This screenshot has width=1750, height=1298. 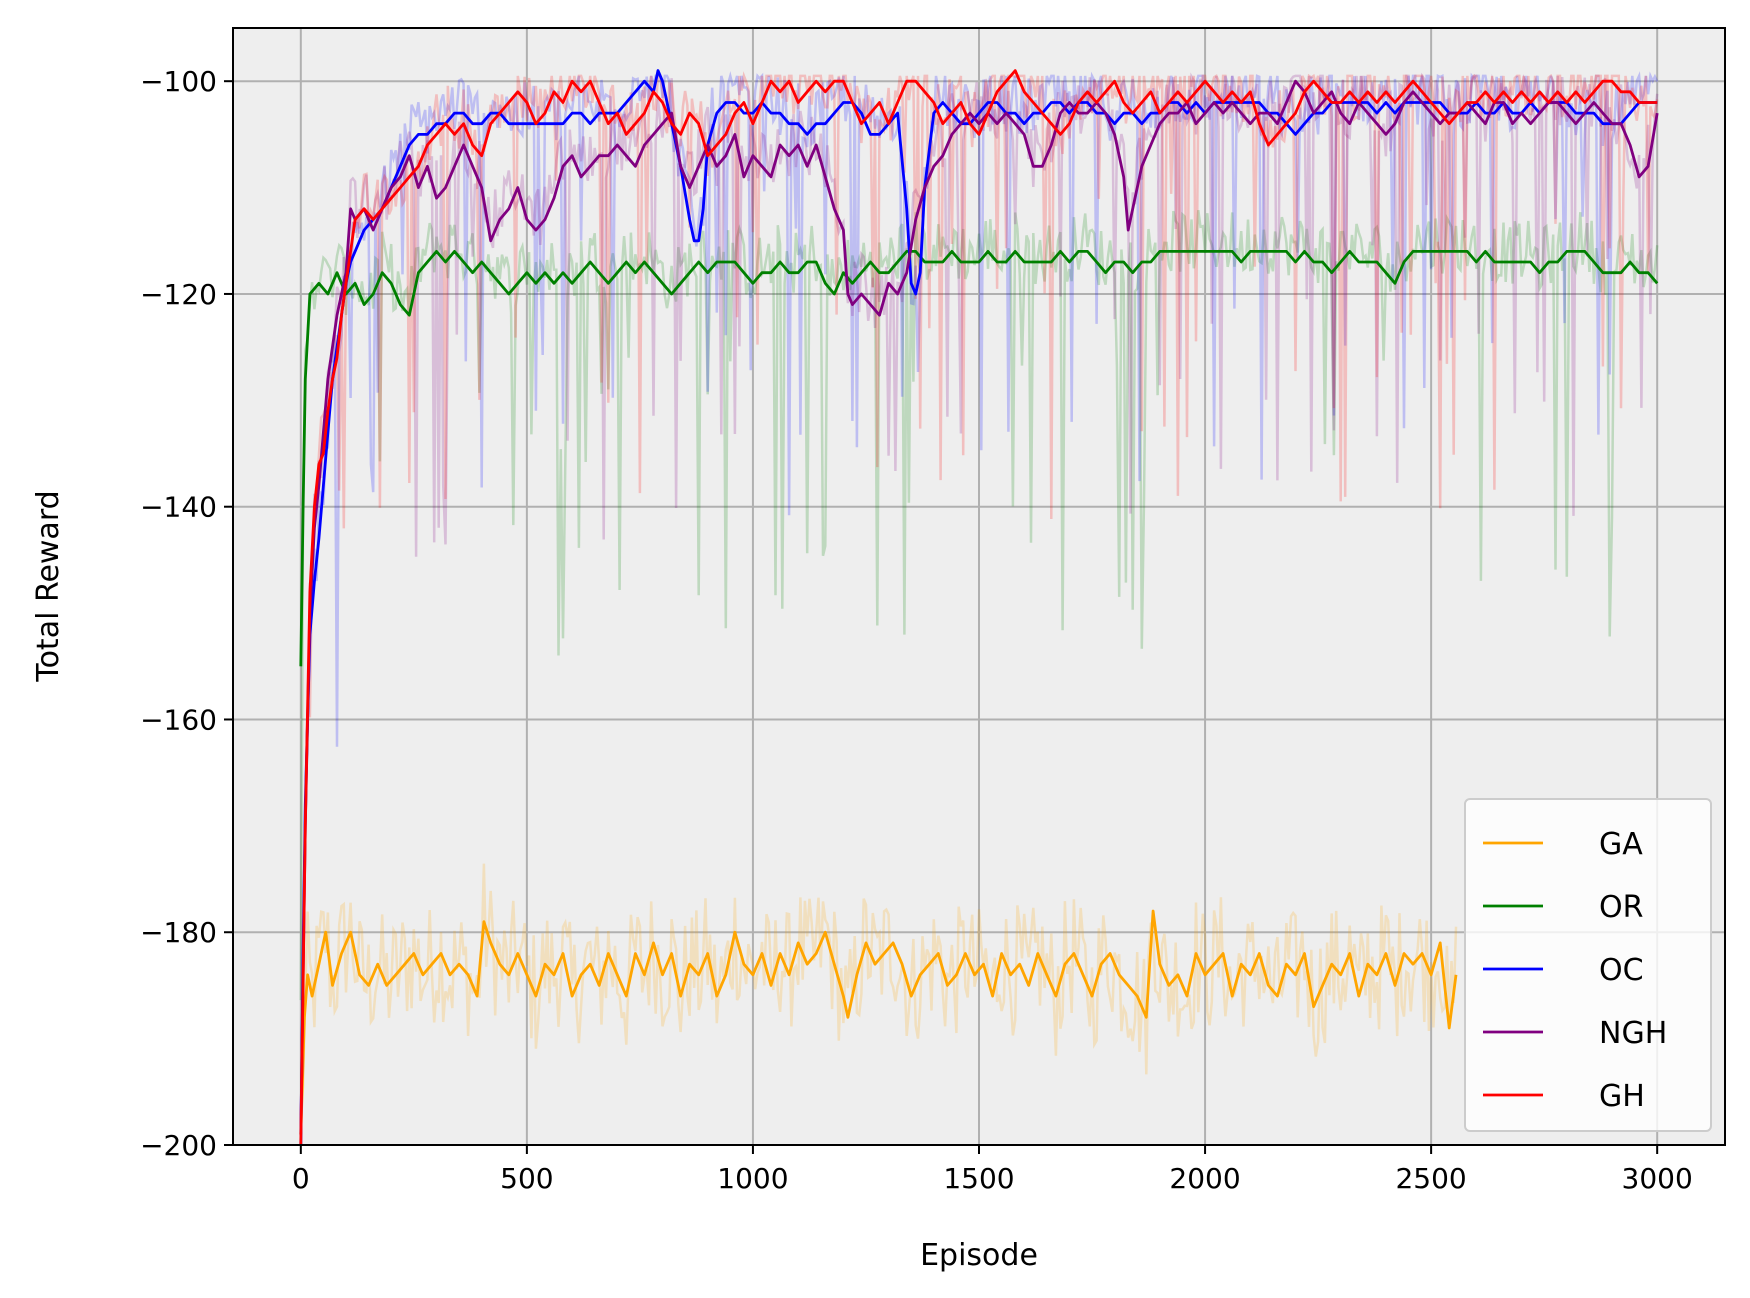 What do you see at coordinates (1204, 1178) in the screenshot?
I see `x-tick-label-4: 2000` at bounding box center [1204, 1178].